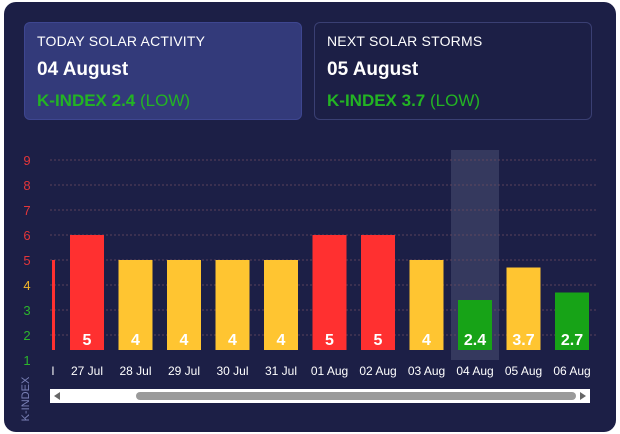 Image resolution: width=620 pixels, height=434 pixels. Describe the element at coordinates (474, 371) in the screenshot. I see `x-tick-label: 04 Aug` at that location.